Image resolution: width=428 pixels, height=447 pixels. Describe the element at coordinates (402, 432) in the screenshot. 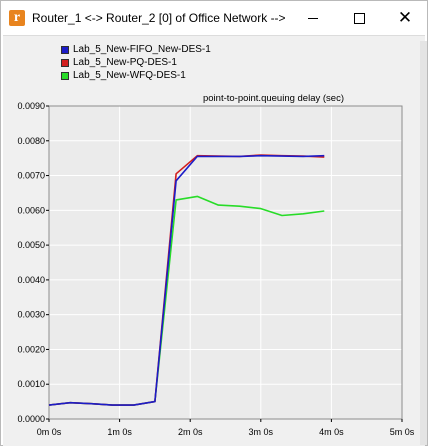

I see `x-tick-label: 5m 0s` at that location.